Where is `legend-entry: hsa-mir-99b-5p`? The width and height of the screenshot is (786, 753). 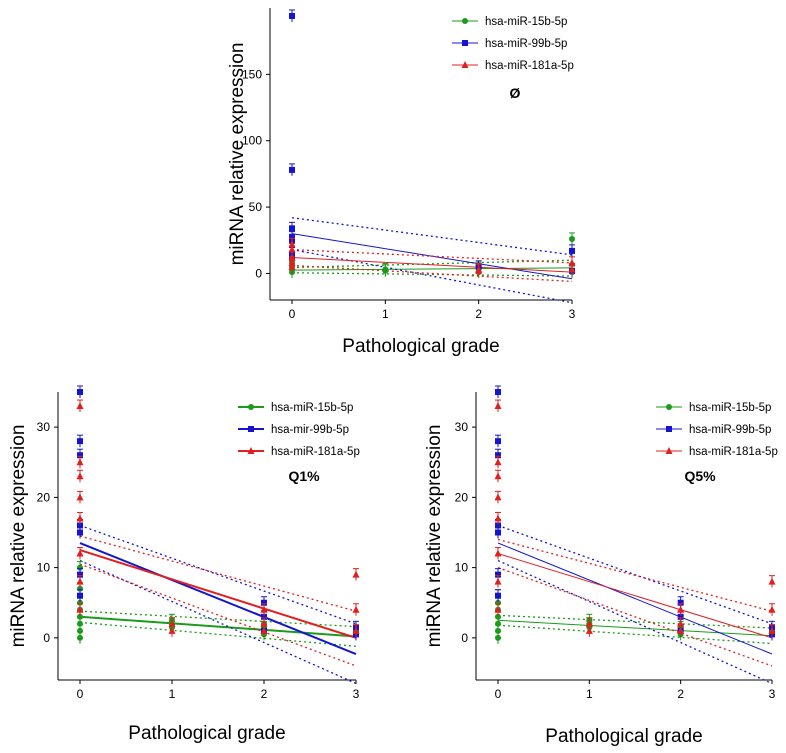
legend-entry: hsa-mir-99b-5p is located at coordinates (310, 430).